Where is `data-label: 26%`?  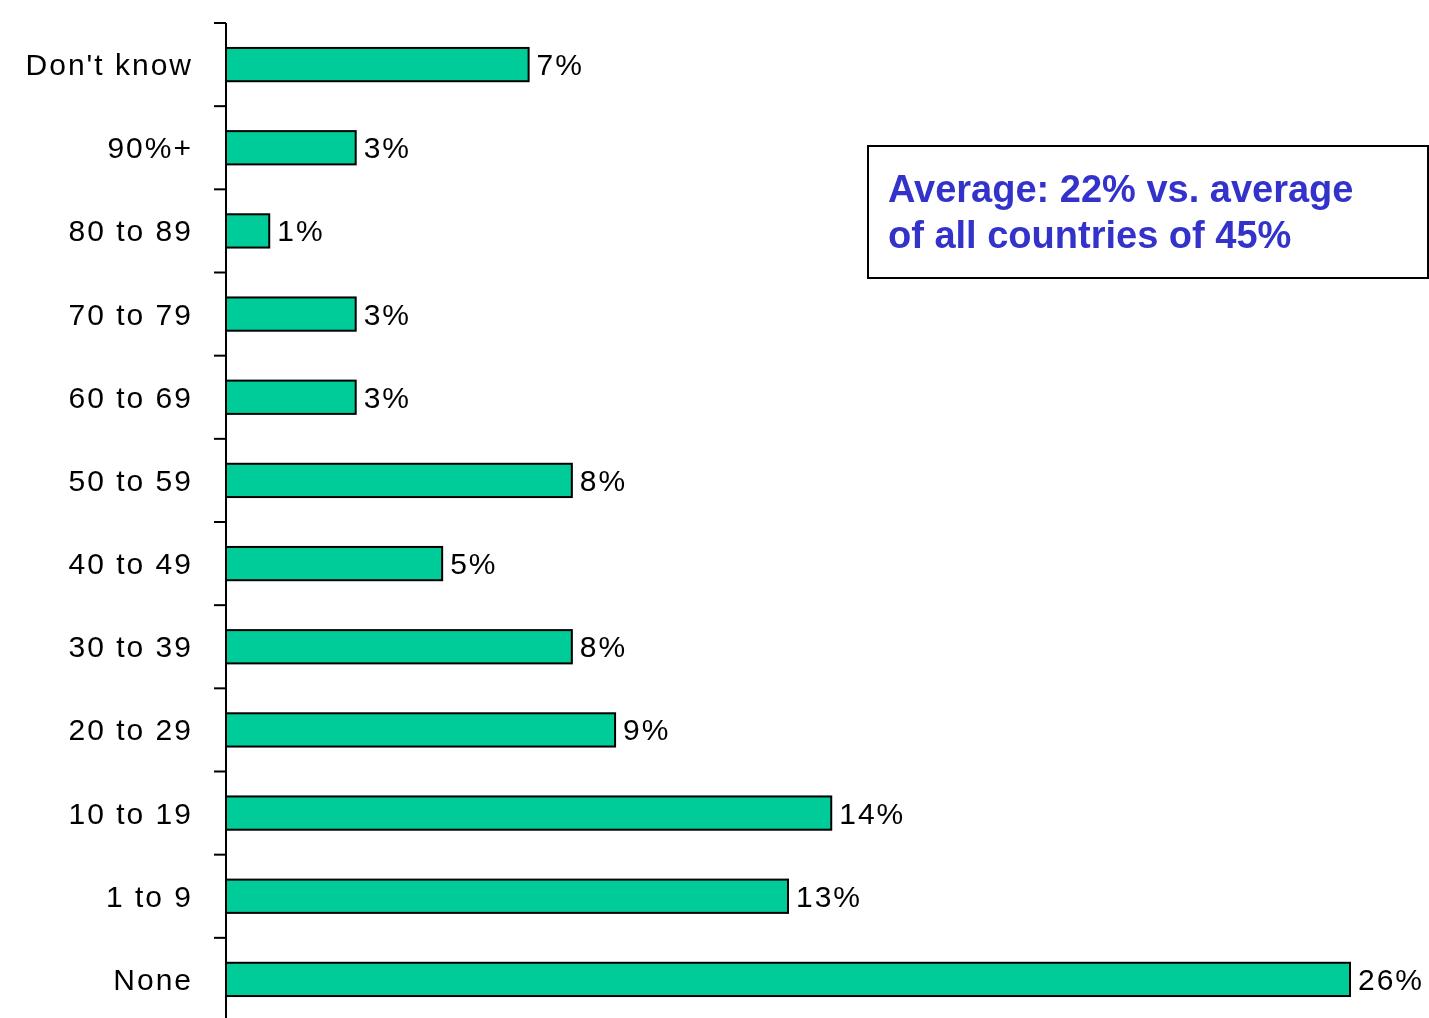 data-label: 26% is located at coordinates (1391, 979).